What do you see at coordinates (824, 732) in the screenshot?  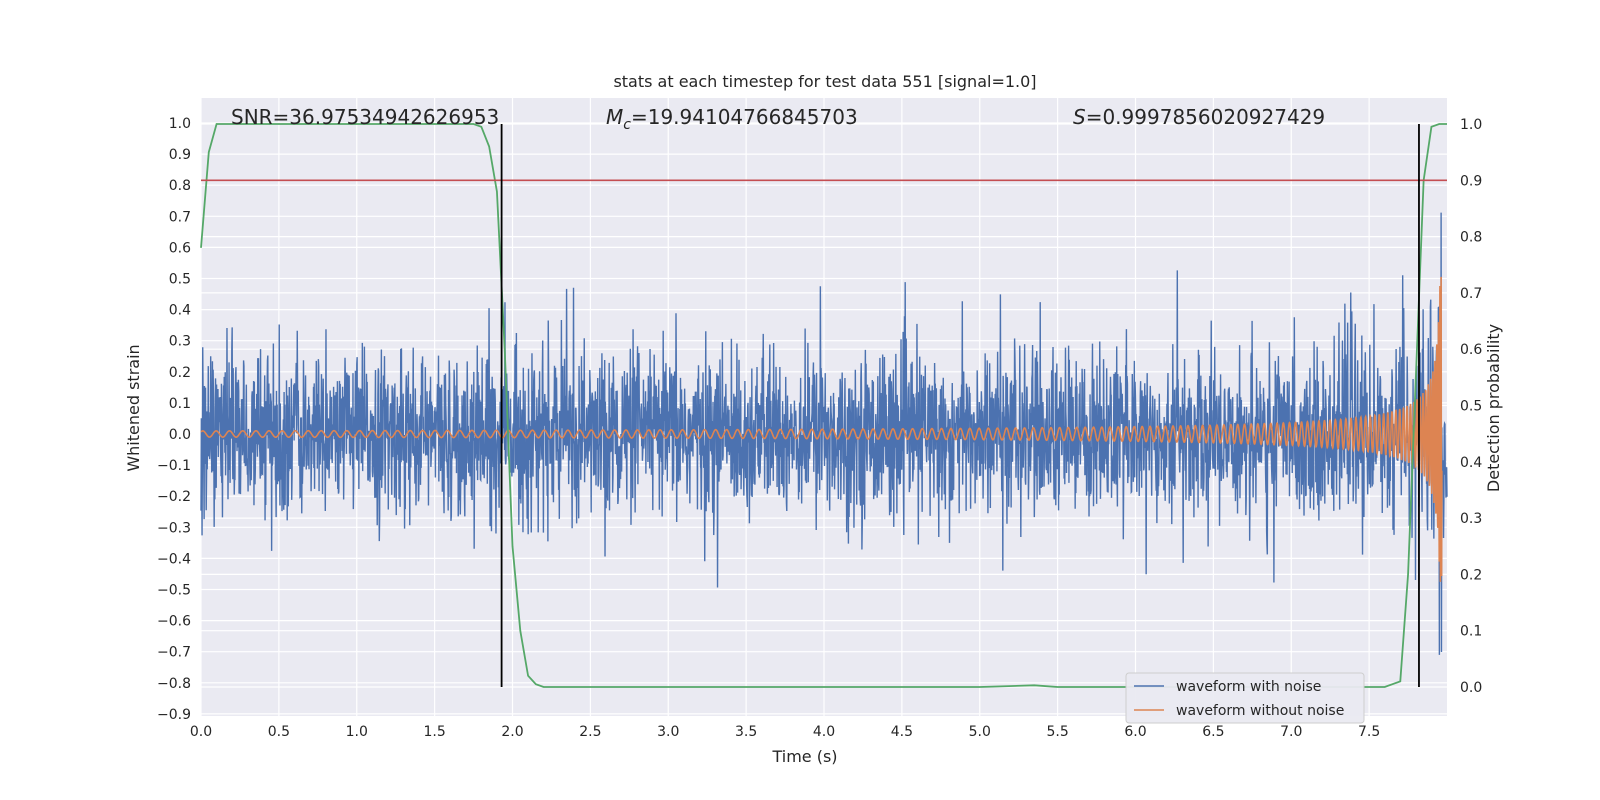 I see `x-tick-label: 4.0` at bounding box center [824, 732].